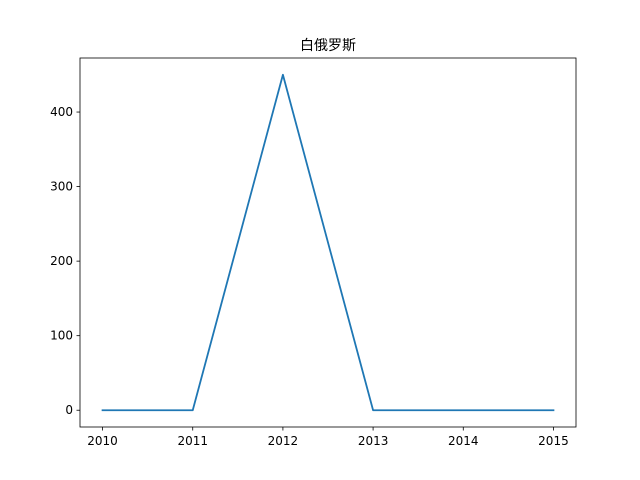  I want to click on x-tick-label: 2011, so click(192, 441).